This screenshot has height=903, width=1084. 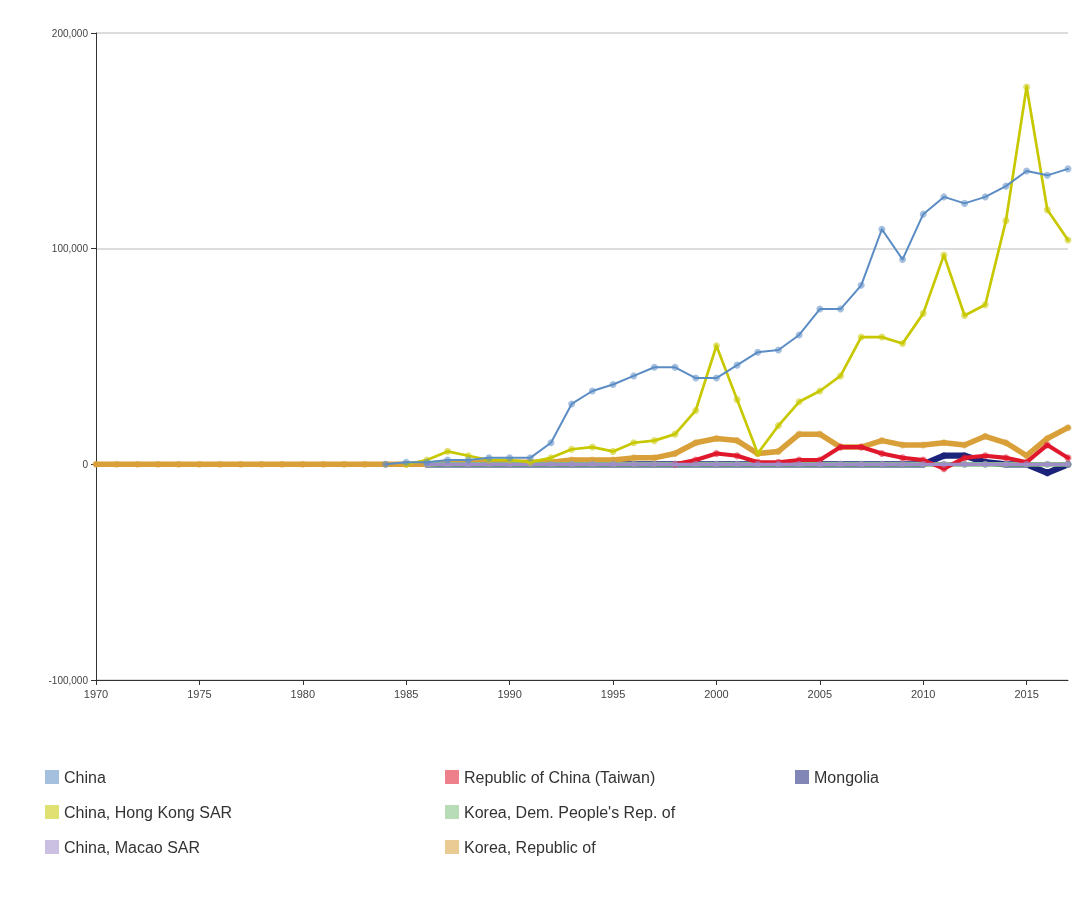 What do you see at coordinates (509, 693) in the screenshot?
I see `x-tick-label: 1990` at bounding box center [509, 693].